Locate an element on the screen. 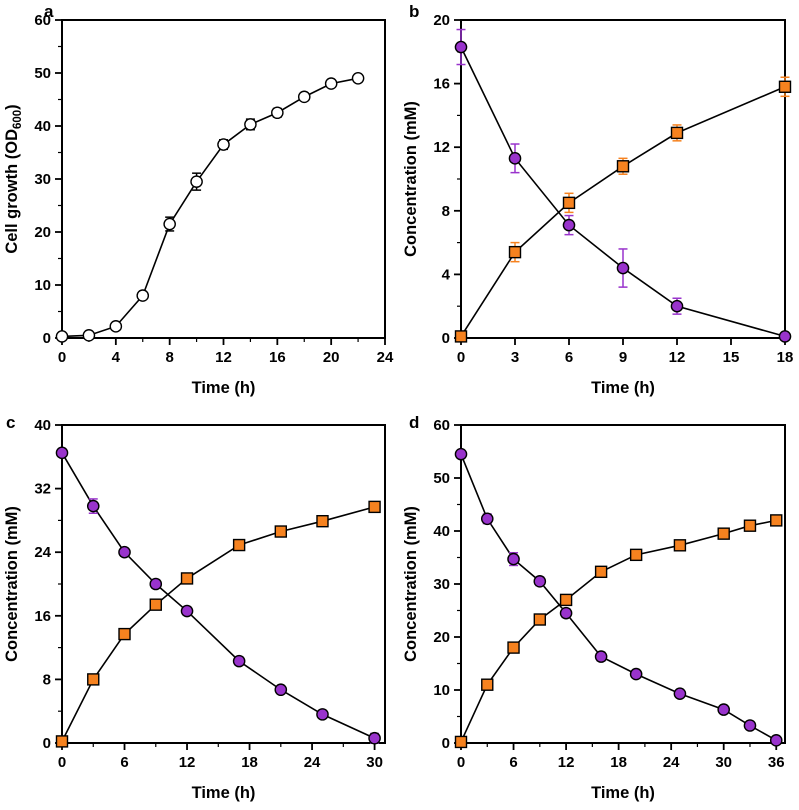 The height and width of the screenshot is (810, 799). x-tick-label: 24 is located at coordinates (385, 357).